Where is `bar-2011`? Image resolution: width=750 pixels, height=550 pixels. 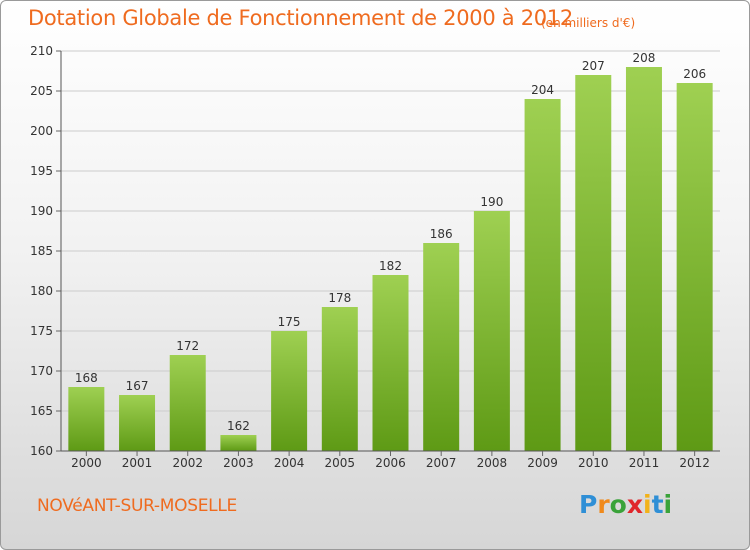
bar-2011 is located at coordinates (643, 259).